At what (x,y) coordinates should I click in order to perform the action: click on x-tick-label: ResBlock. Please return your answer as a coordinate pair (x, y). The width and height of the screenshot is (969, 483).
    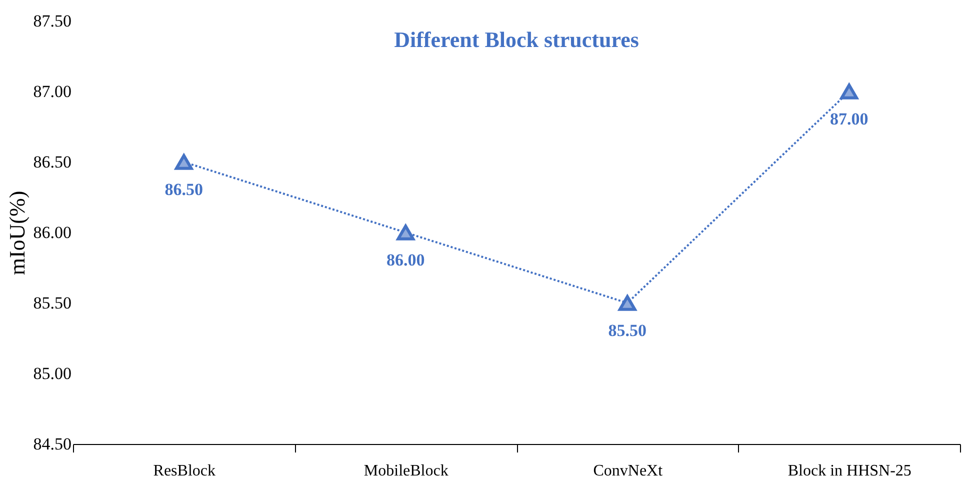
    Looking at the image, I should click on (184, 471).